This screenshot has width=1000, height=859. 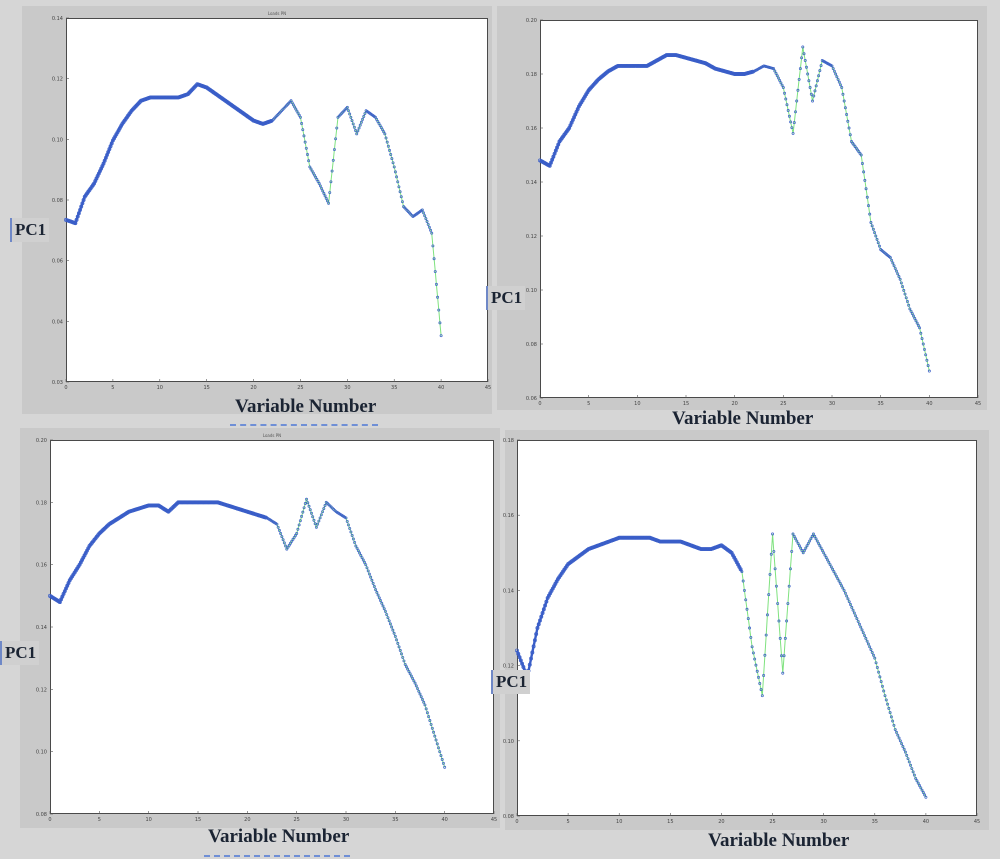 I want to click on y-tick-label: 0.12, so click(x=41, y=690).